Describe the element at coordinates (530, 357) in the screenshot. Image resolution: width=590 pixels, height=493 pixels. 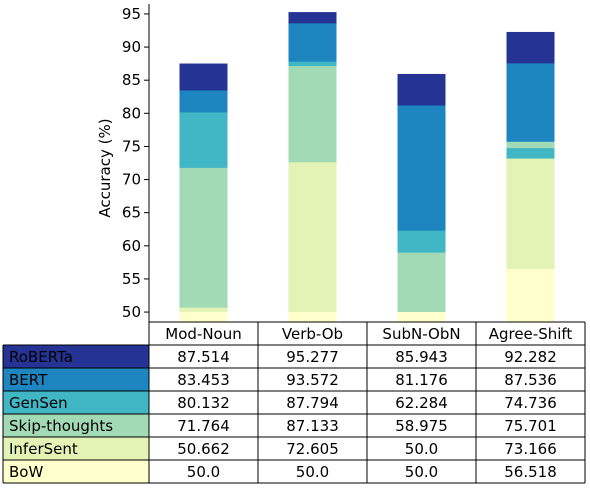
I see `table-value-cell: 92.282` at that location.